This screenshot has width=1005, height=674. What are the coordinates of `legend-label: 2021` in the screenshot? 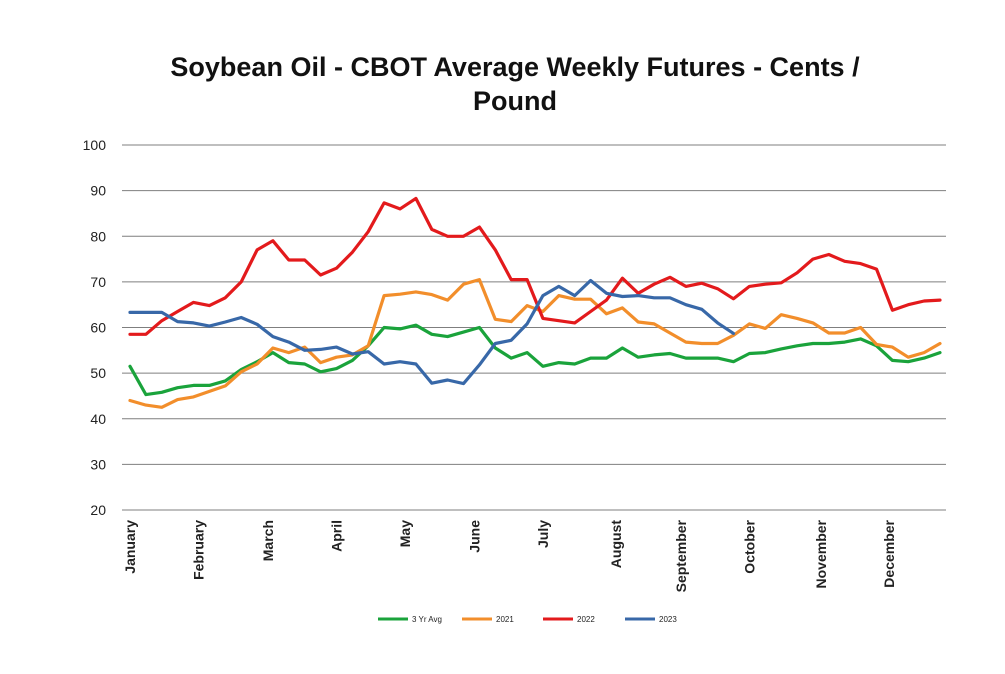 It's located at (505, 619).